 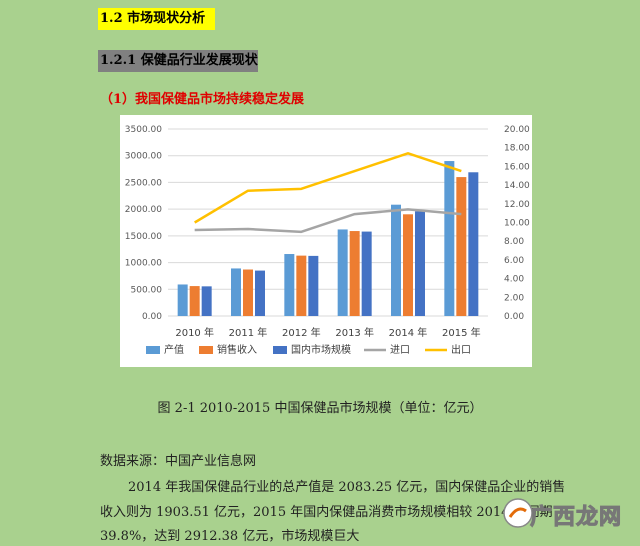 What do you see at coordinates (461, 349) in the screenshot?
I see `legend-label: 出口` at bounding box center [461, 349].